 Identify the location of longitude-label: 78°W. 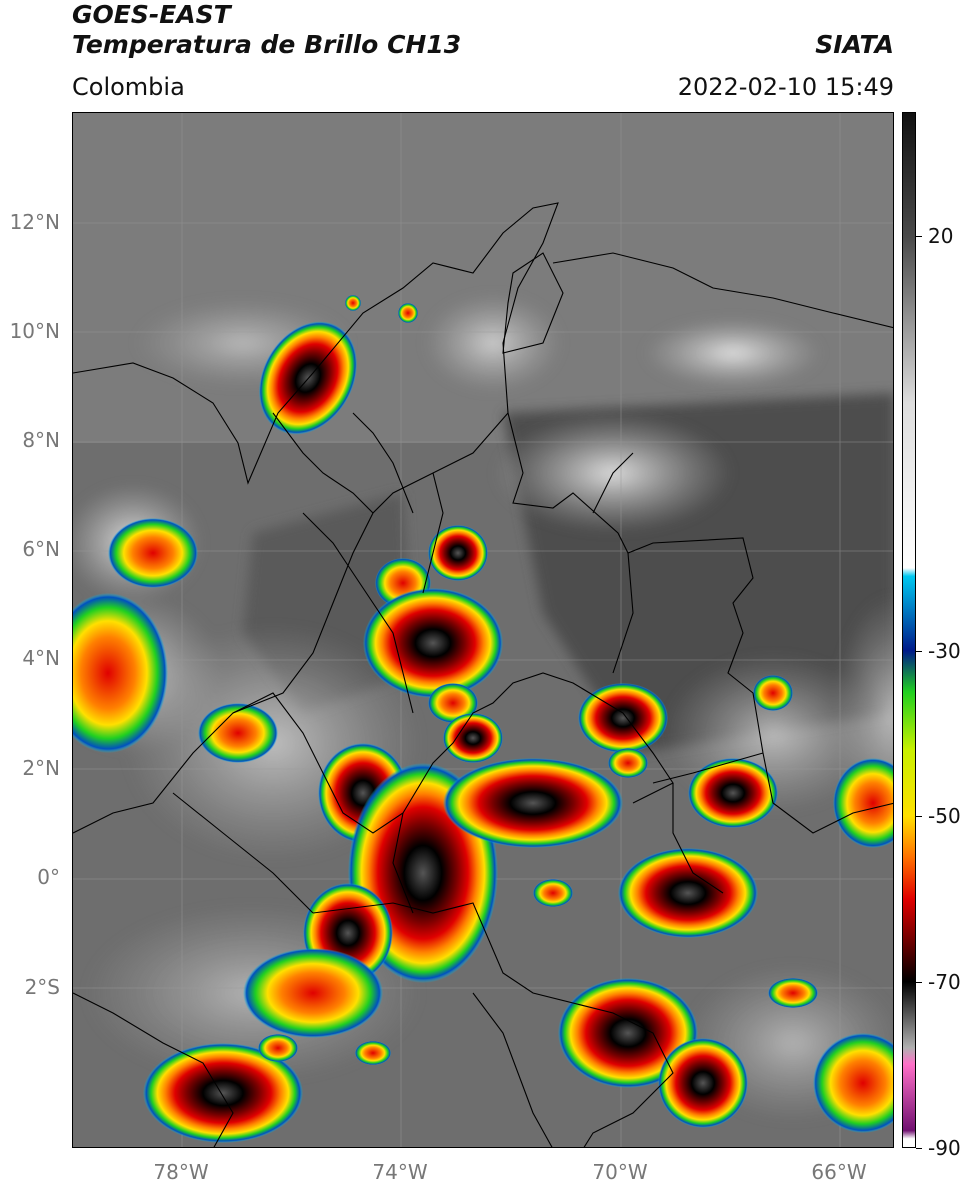
(181, 1172).